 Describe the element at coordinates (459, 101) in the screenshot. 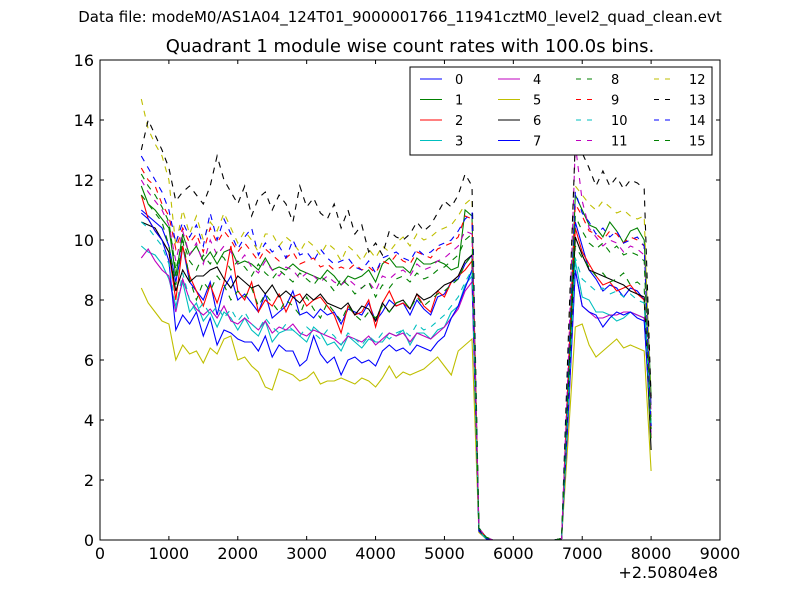

I see `legend-label: 1` at that location.